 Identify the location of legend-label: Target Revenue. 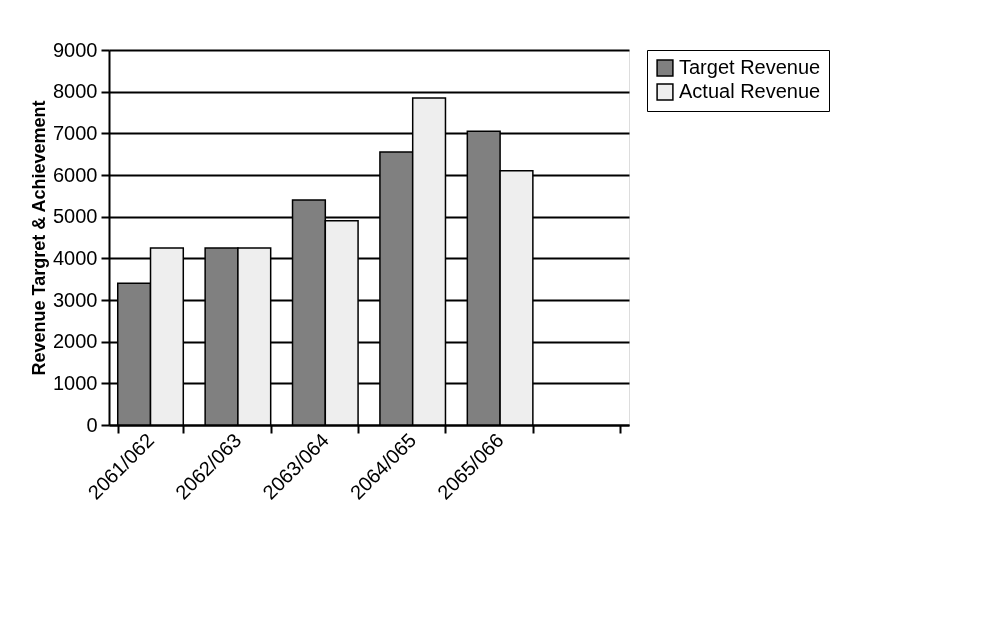
(750, 67).